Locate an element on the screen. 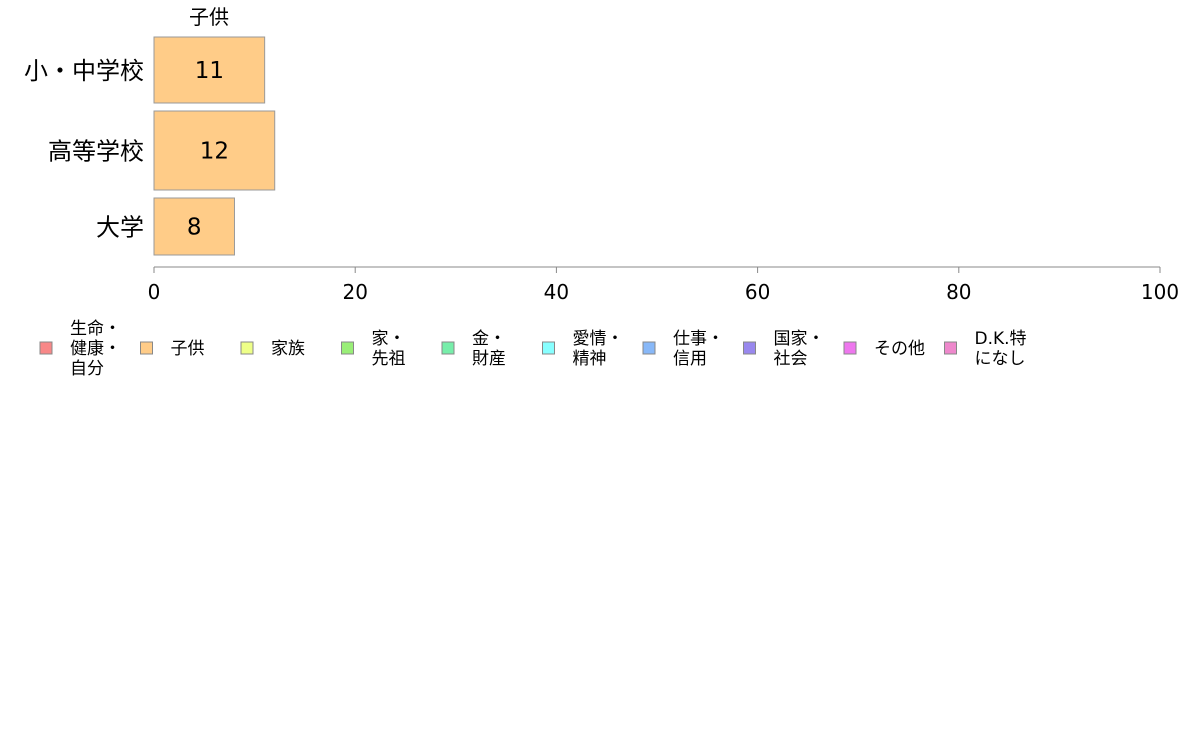 Image resolution: width=1188 pixels, height=740 pixels. x-tick-label: 80 is located at coordinates (958, 292).